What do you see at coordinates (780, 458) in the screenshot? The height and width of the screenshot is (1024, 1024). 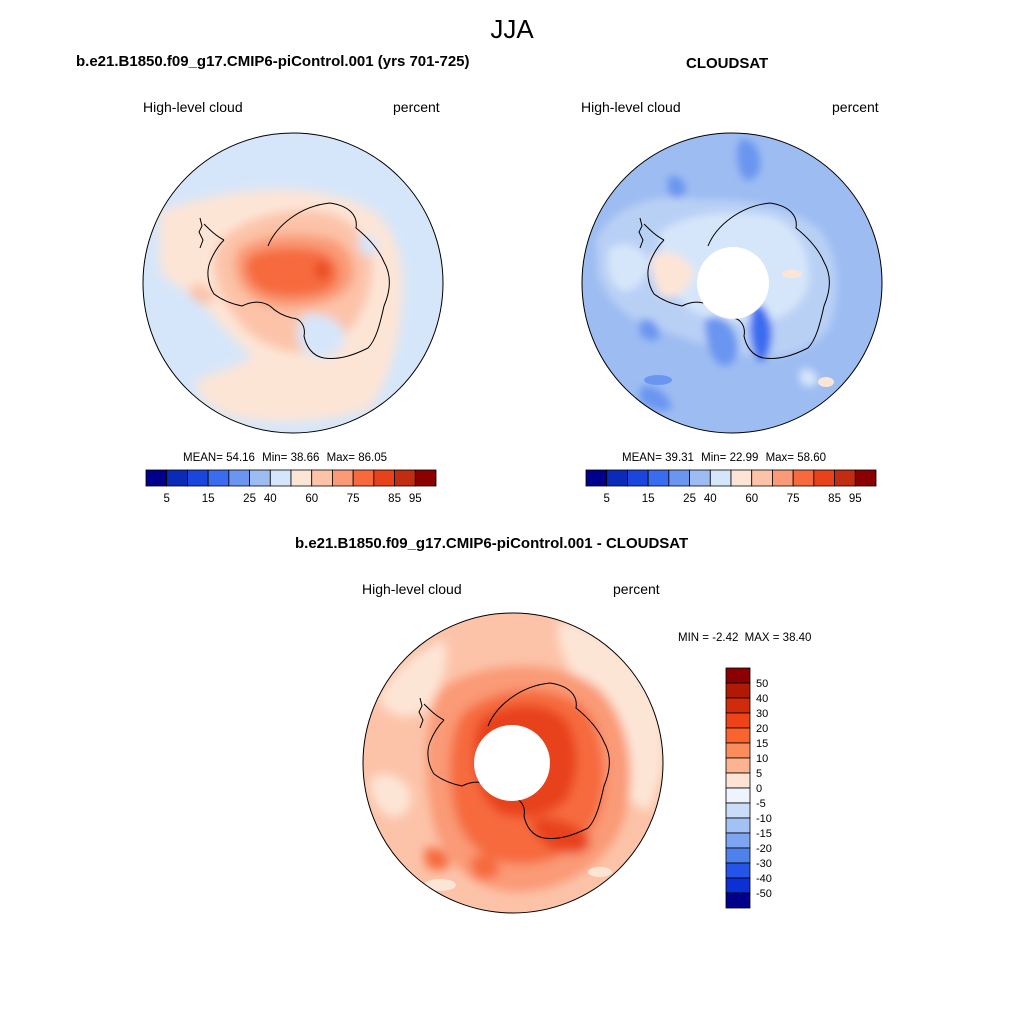 I see `obs-max-label: Max=` at bounding box center [780, 458].